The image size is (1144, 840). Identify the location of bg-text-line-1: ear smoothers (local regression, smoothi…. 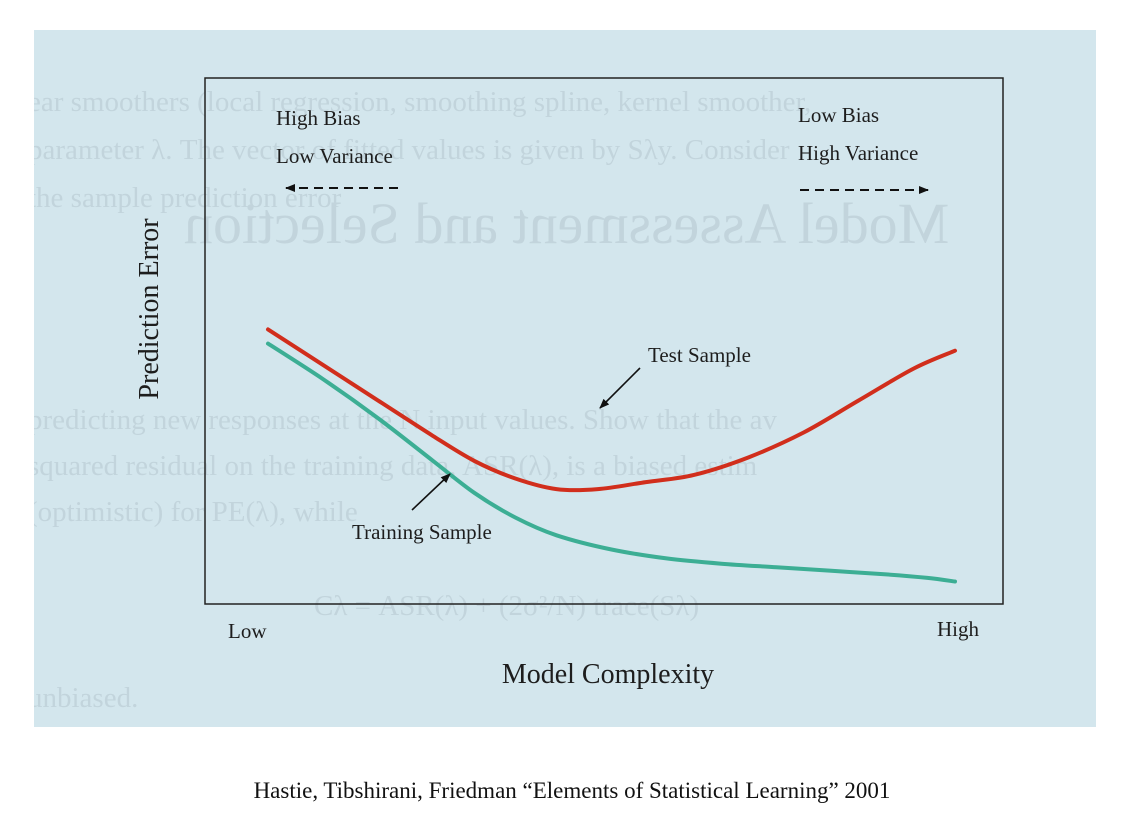
(423, 102).